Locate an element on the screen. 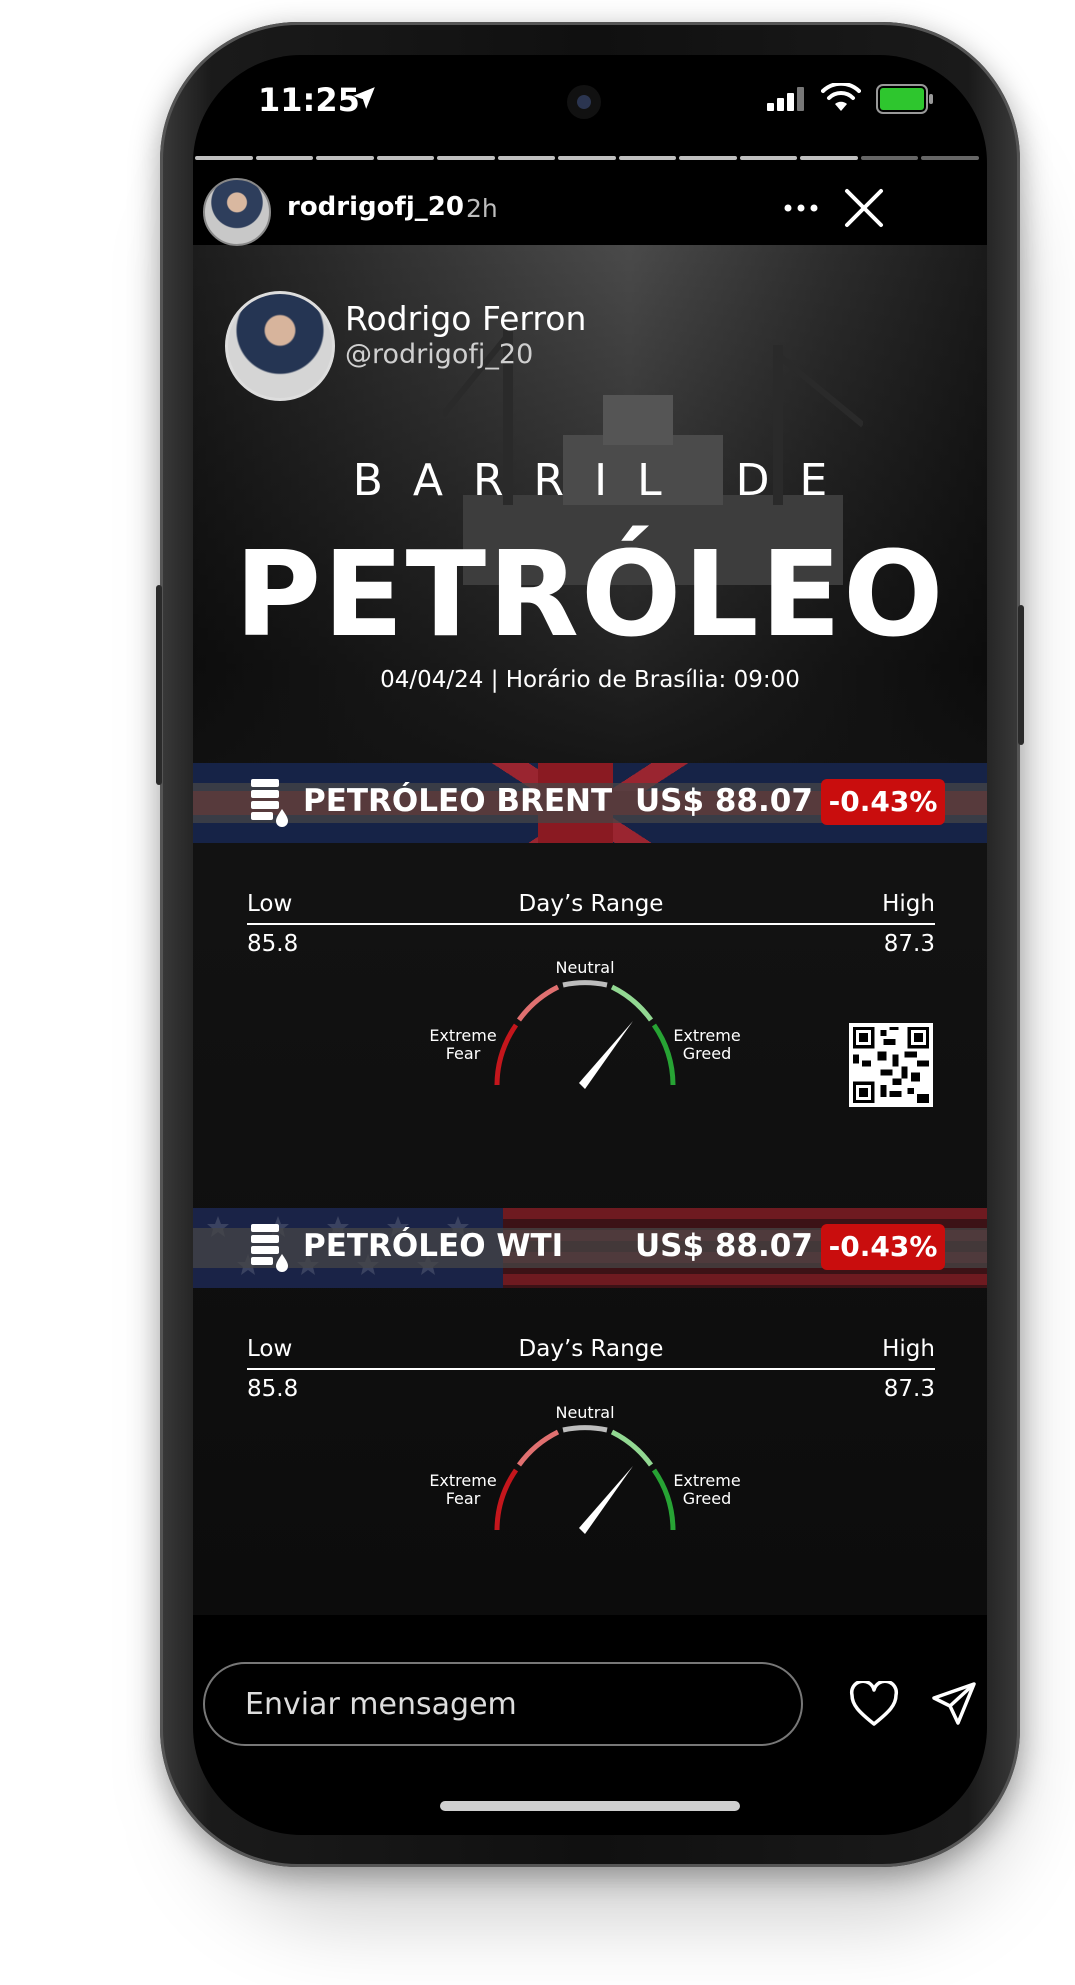  wti-change-badge: -0.43% is located at coordinates (883, 1247).